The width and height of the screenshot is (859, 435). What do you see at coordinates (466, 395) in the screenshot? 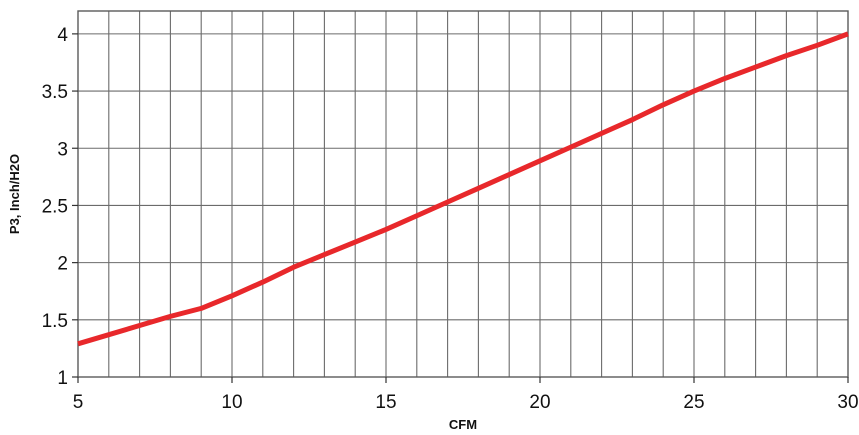
I see `x-axis-ticks: 5 10 15 20 25 30` at bounding box center [466, 395].